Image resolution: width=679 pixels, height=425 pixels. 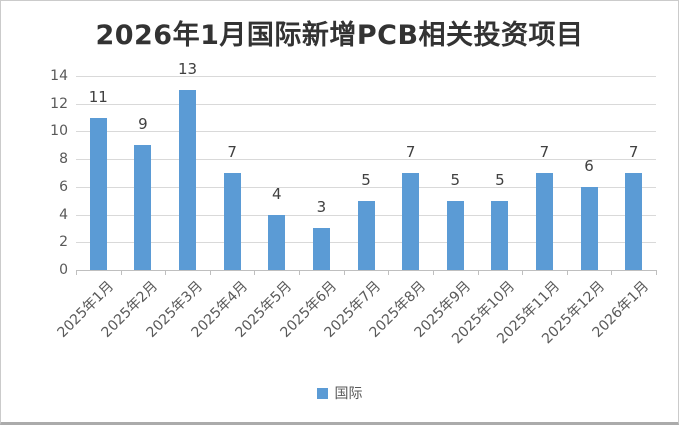 What do you see at coordinates (589, 165) in the screenshot?
I see `data-label: 6` at bounding box center [589, 165].